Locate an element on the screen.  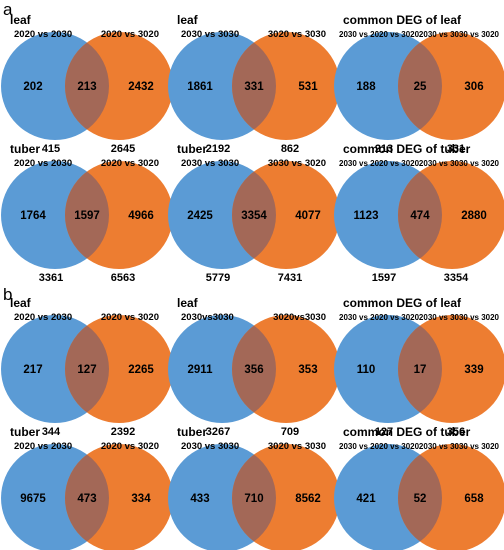
overlap-count: 3354 is located at coordinates (254, 216).